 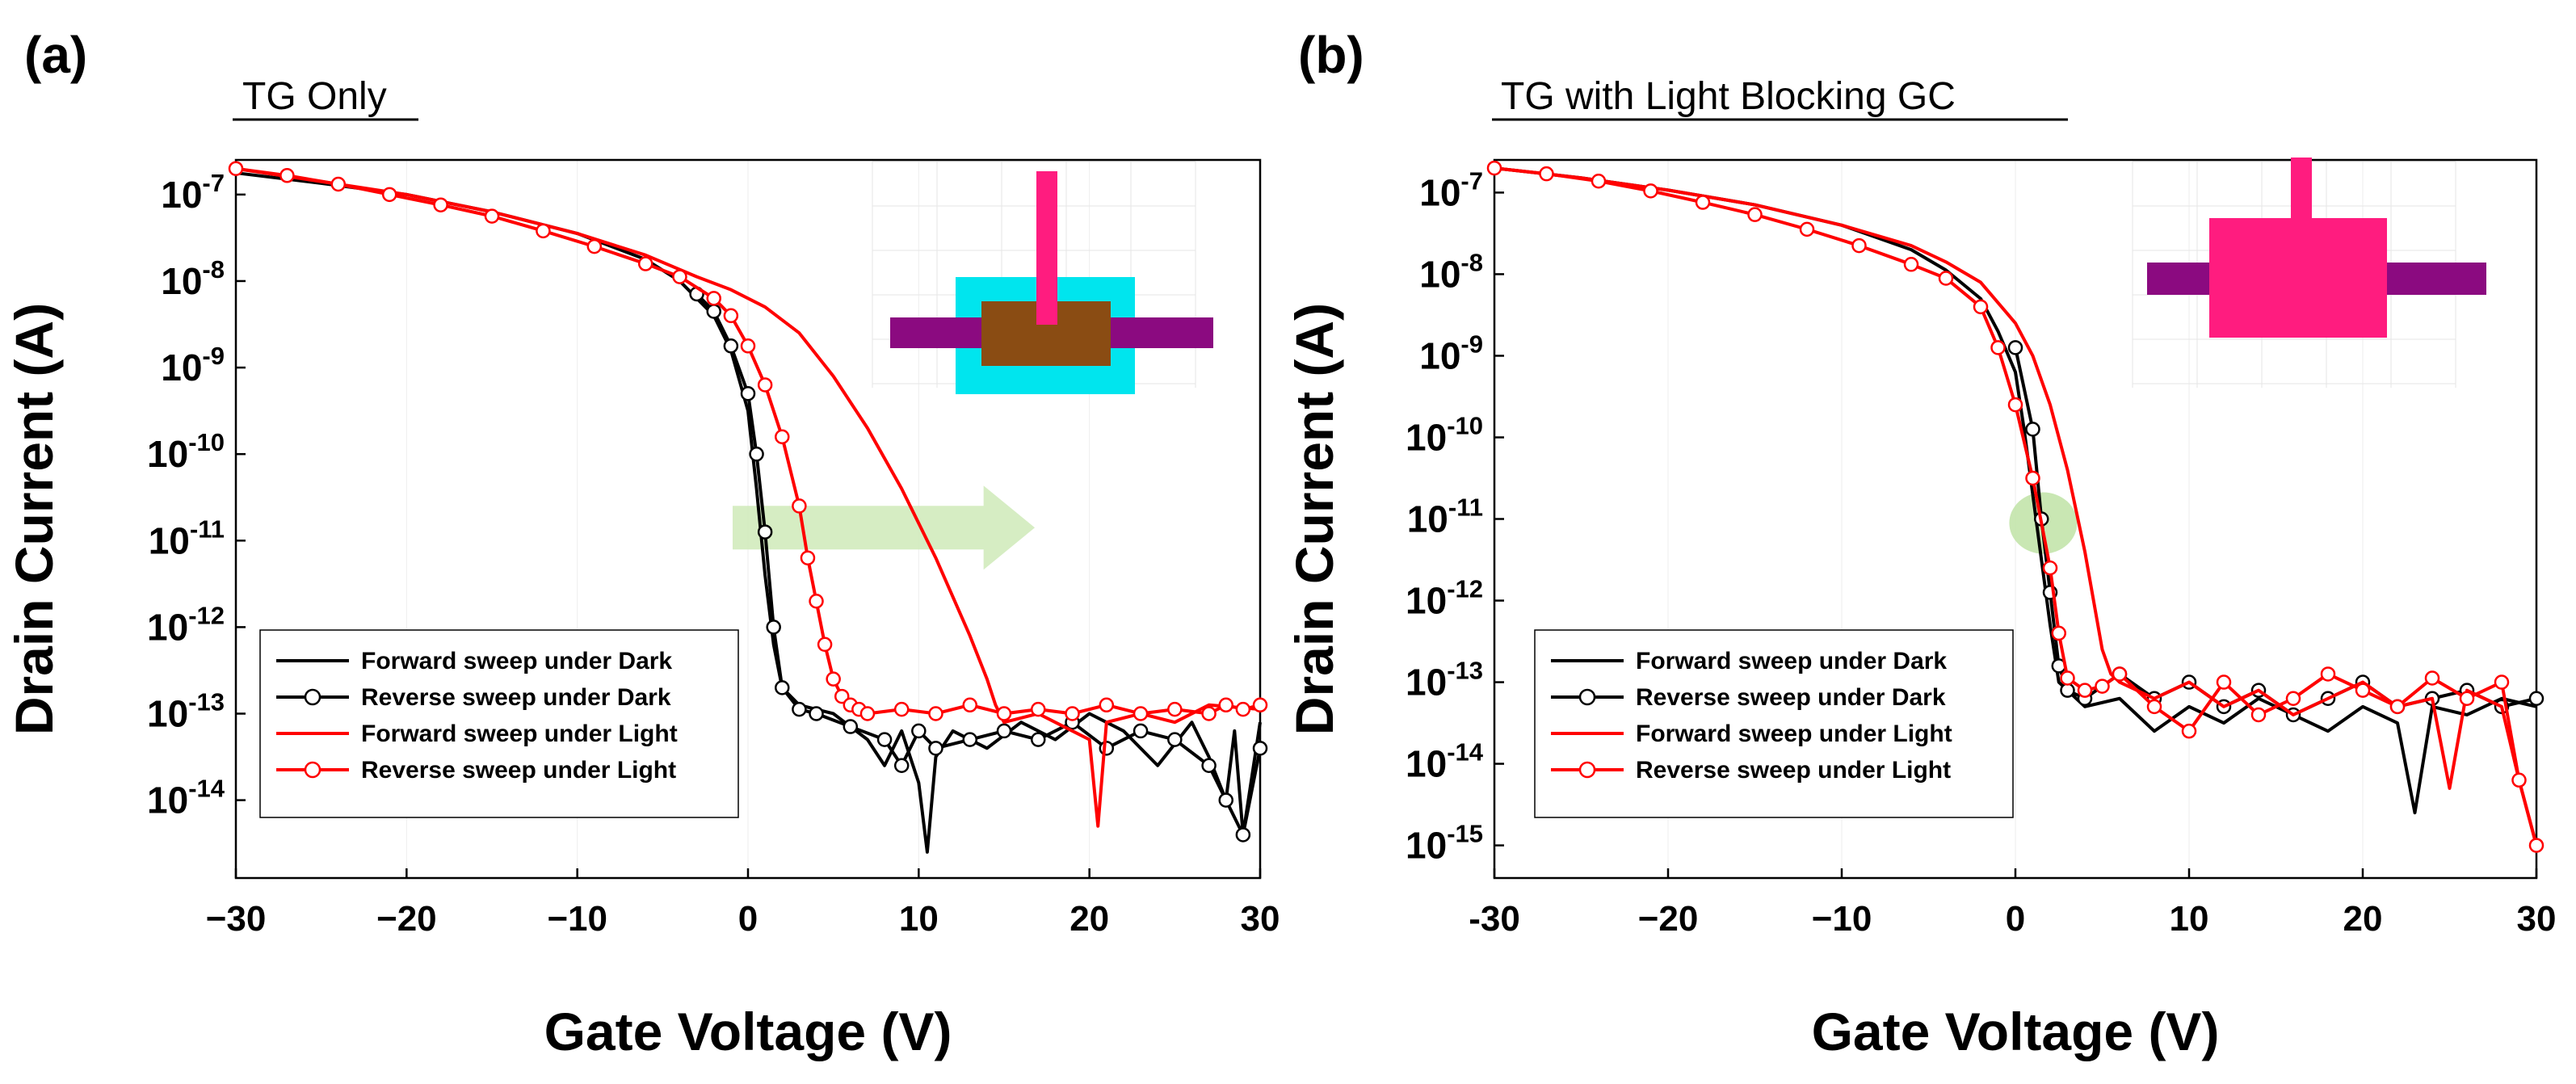 I want to click on y-tick-label: 10⁻¹⁴, so click(x=186, y=798).